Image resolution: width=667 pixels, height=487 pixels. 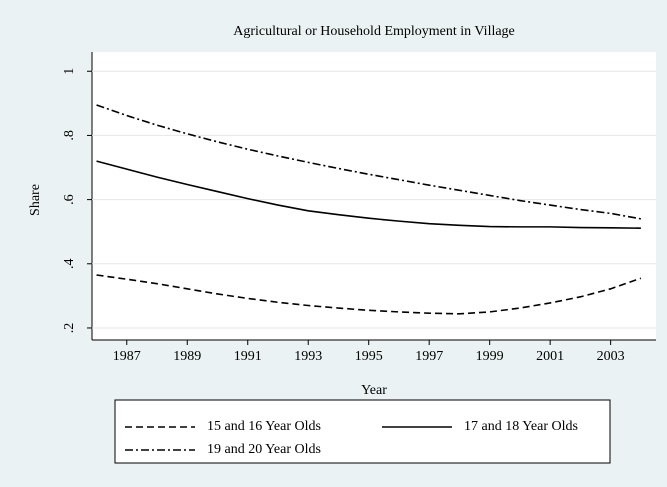 What do you see at coordinates (248, 356) in the screenshot?
I see `x-tick-label: 1991` at bounding box center [248, 356].